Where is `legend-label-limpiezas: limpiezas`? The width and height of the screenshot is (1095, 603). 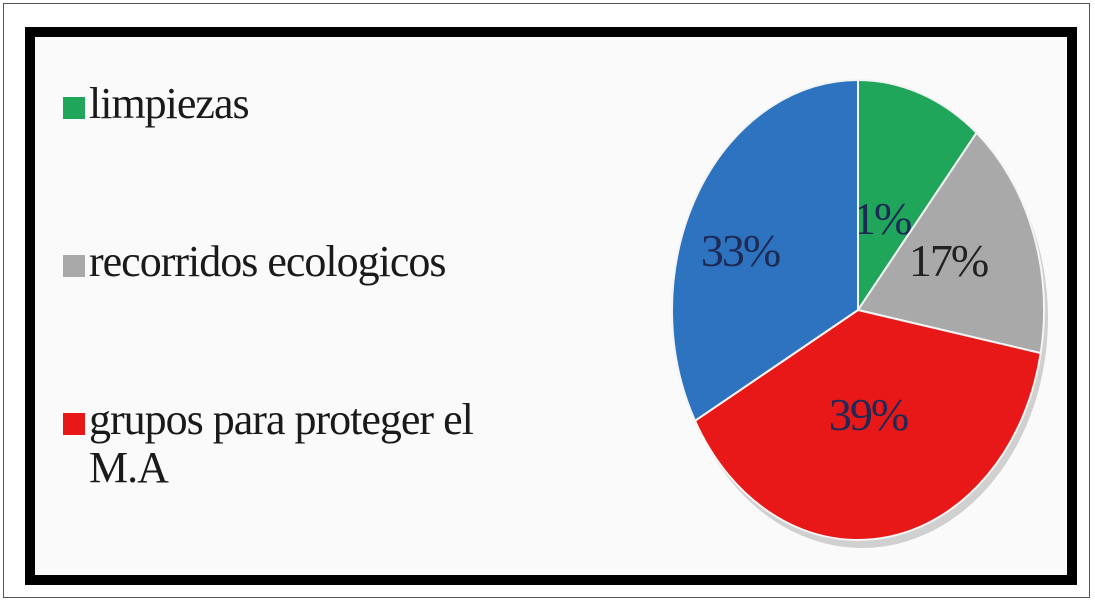 legend-label-limpiezas: limpiezas is located at coordinates (169, 103).